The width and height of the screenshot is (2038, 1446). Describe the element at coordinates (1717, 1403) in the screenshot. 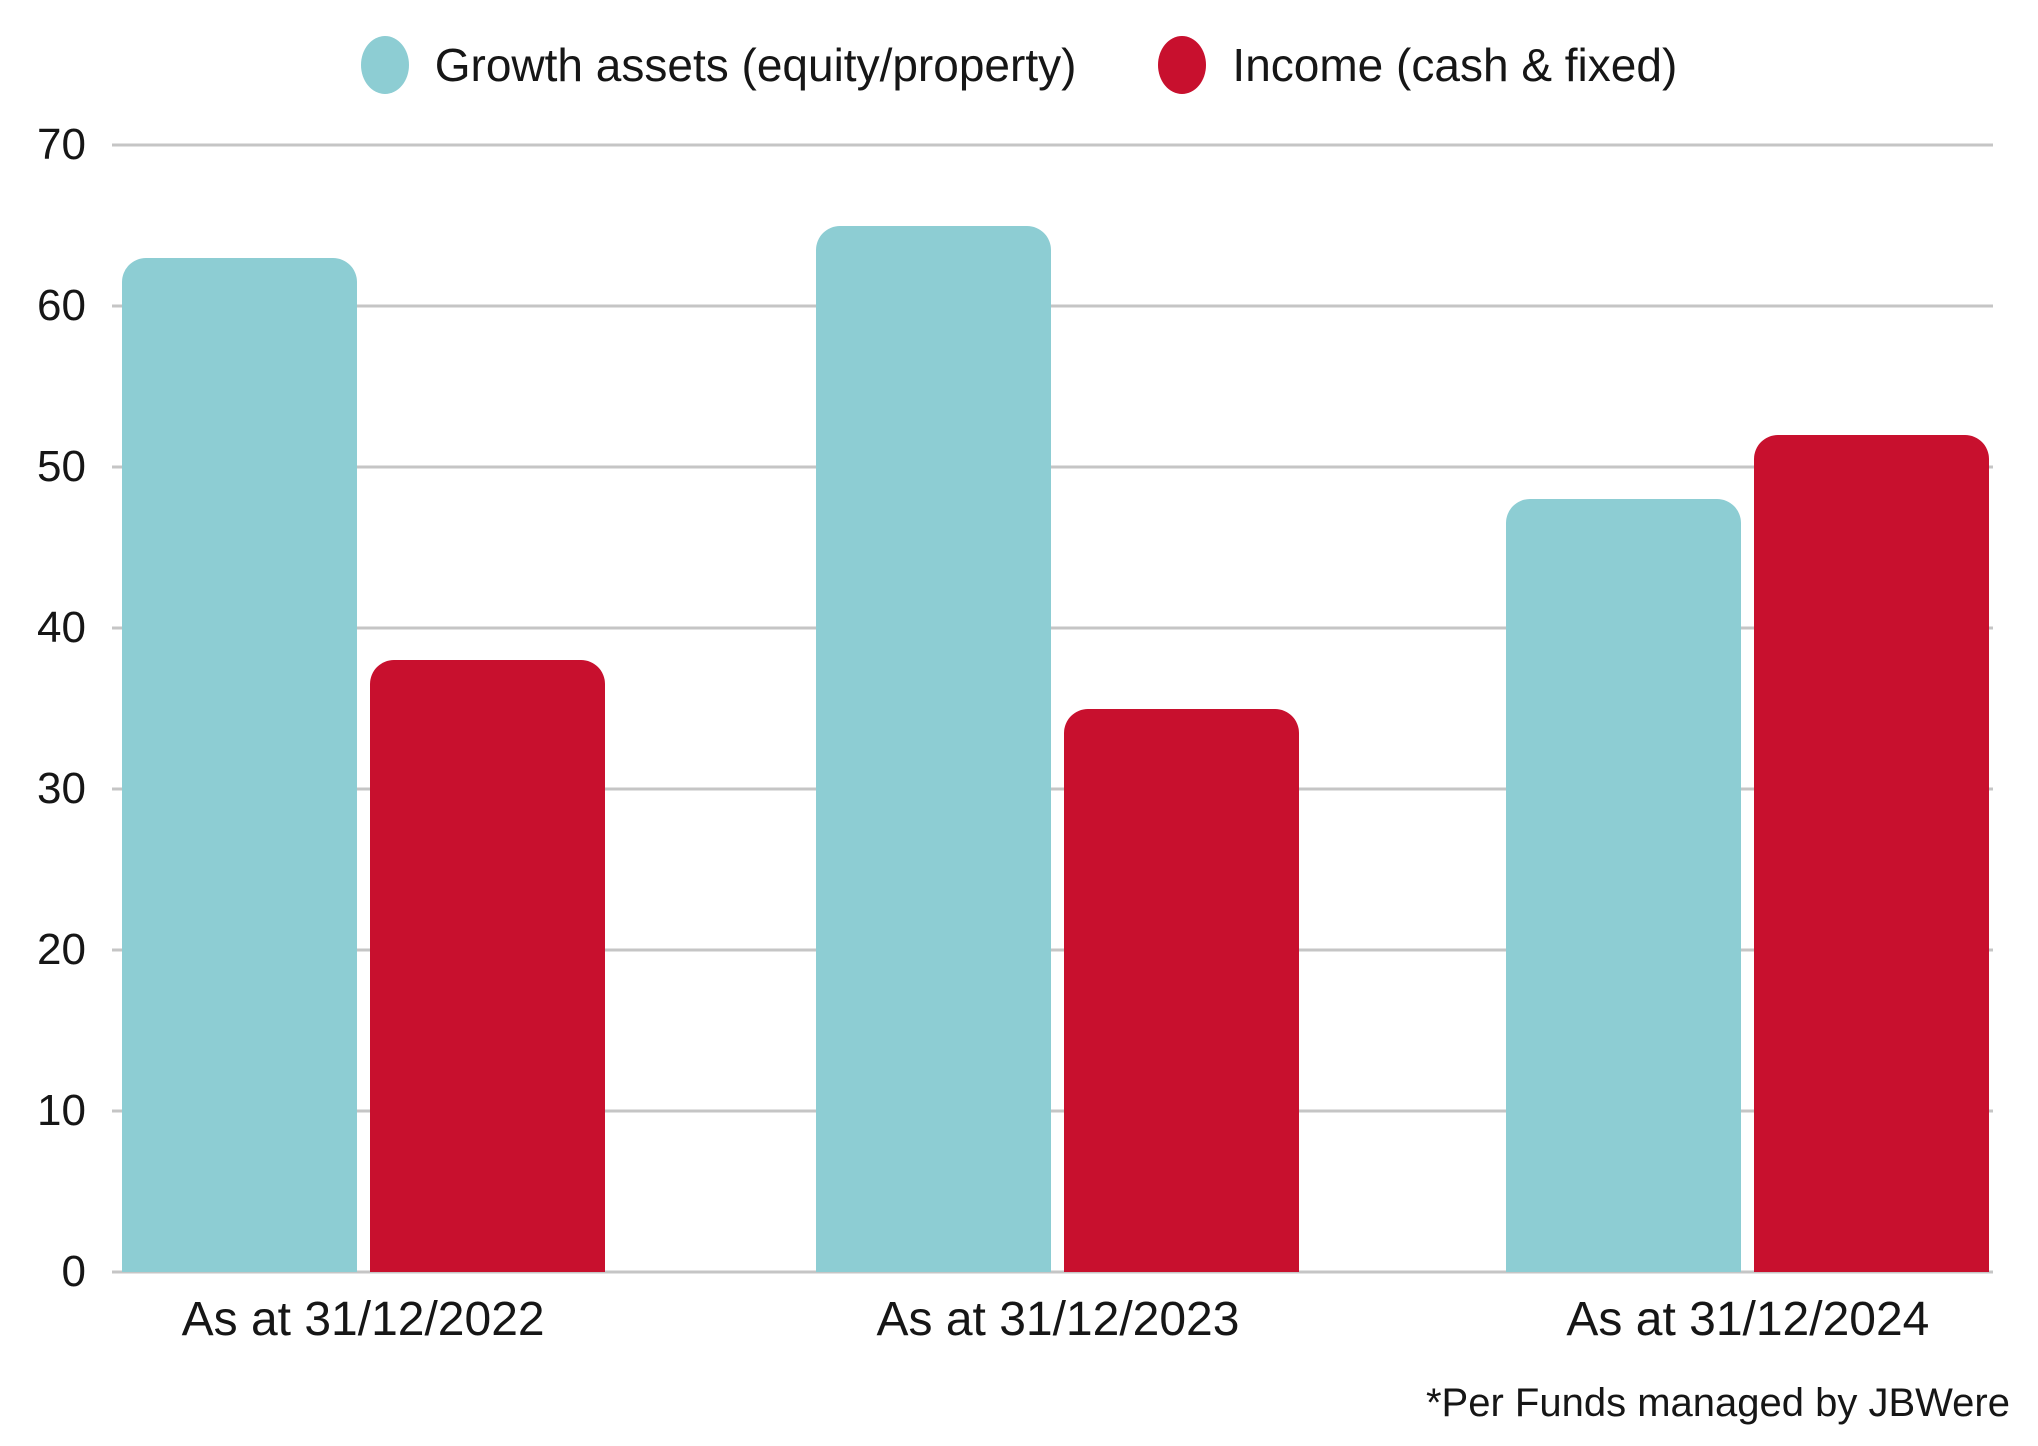

I see `footnote: *Per Funds managed by JBWere` at that location.